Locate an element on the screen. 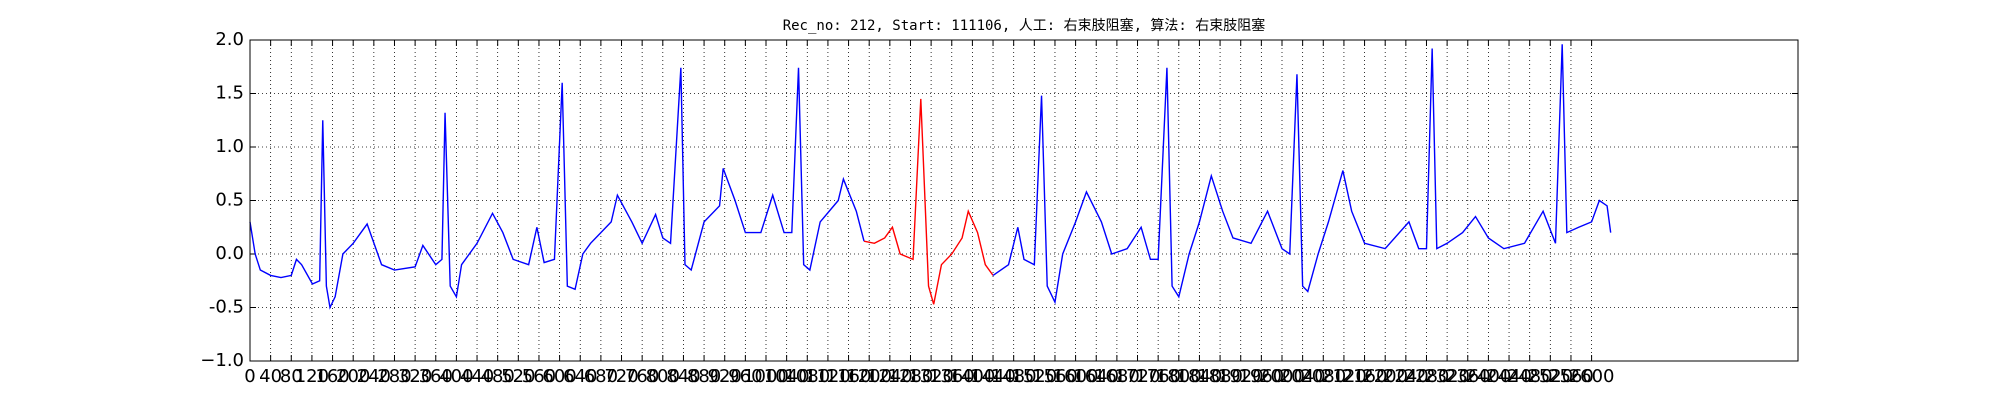 This screenshot has height=400, width=2000. x-tick-label: 2160 is located at coordinates (1365, 376).